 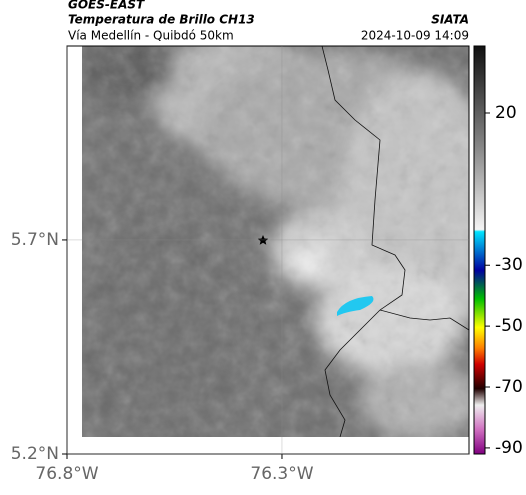 I want to click on colorbar-tick-label: -30, so click(x=509, y=265).